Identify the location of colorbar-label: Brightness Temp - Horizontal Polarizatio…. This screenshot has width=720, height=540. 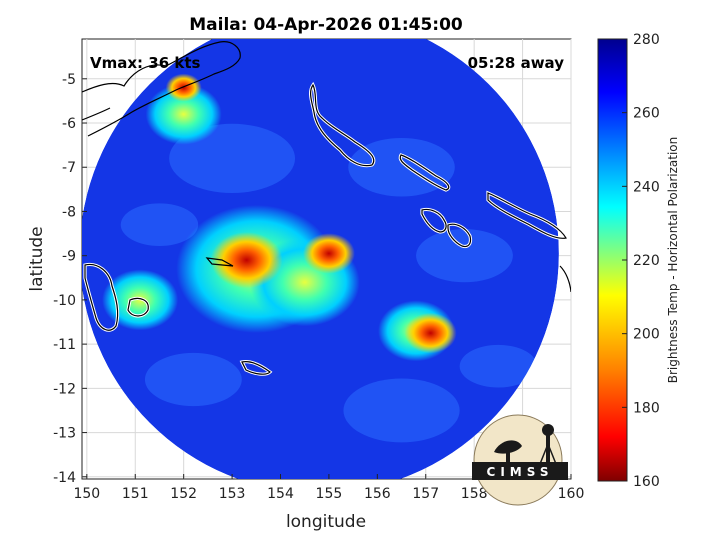
(673, 260).